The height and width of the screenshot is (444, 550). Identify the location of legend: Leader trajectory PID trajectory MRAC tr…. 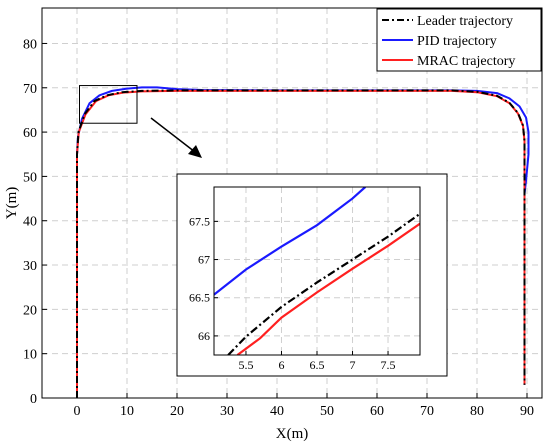
(459, 40).